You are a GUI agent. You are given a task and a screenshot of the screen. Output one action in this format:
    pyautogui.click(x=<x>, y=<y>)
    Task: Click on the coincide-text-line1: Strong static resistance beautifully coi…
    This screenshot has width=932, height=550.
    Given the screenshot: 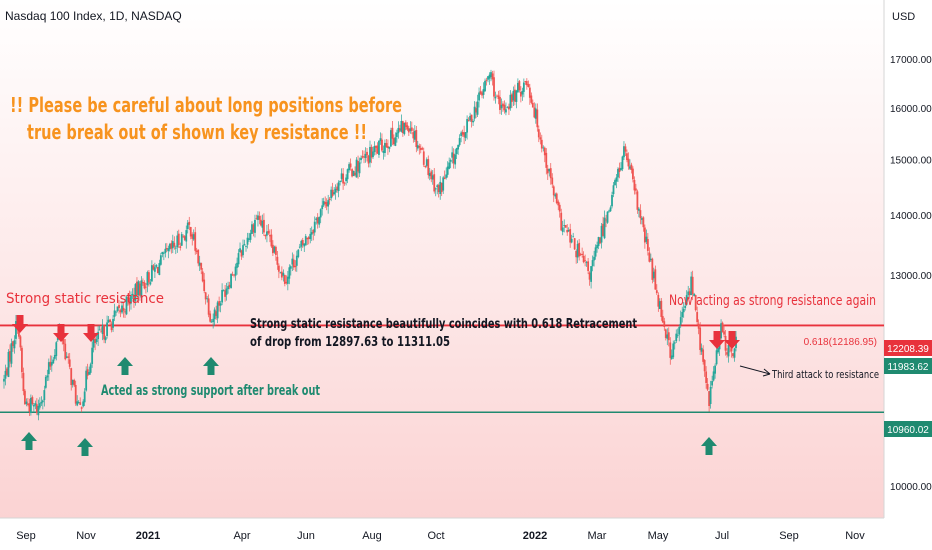 What is the action you would take?
    pyautogui.click(x=443, y=324)
    